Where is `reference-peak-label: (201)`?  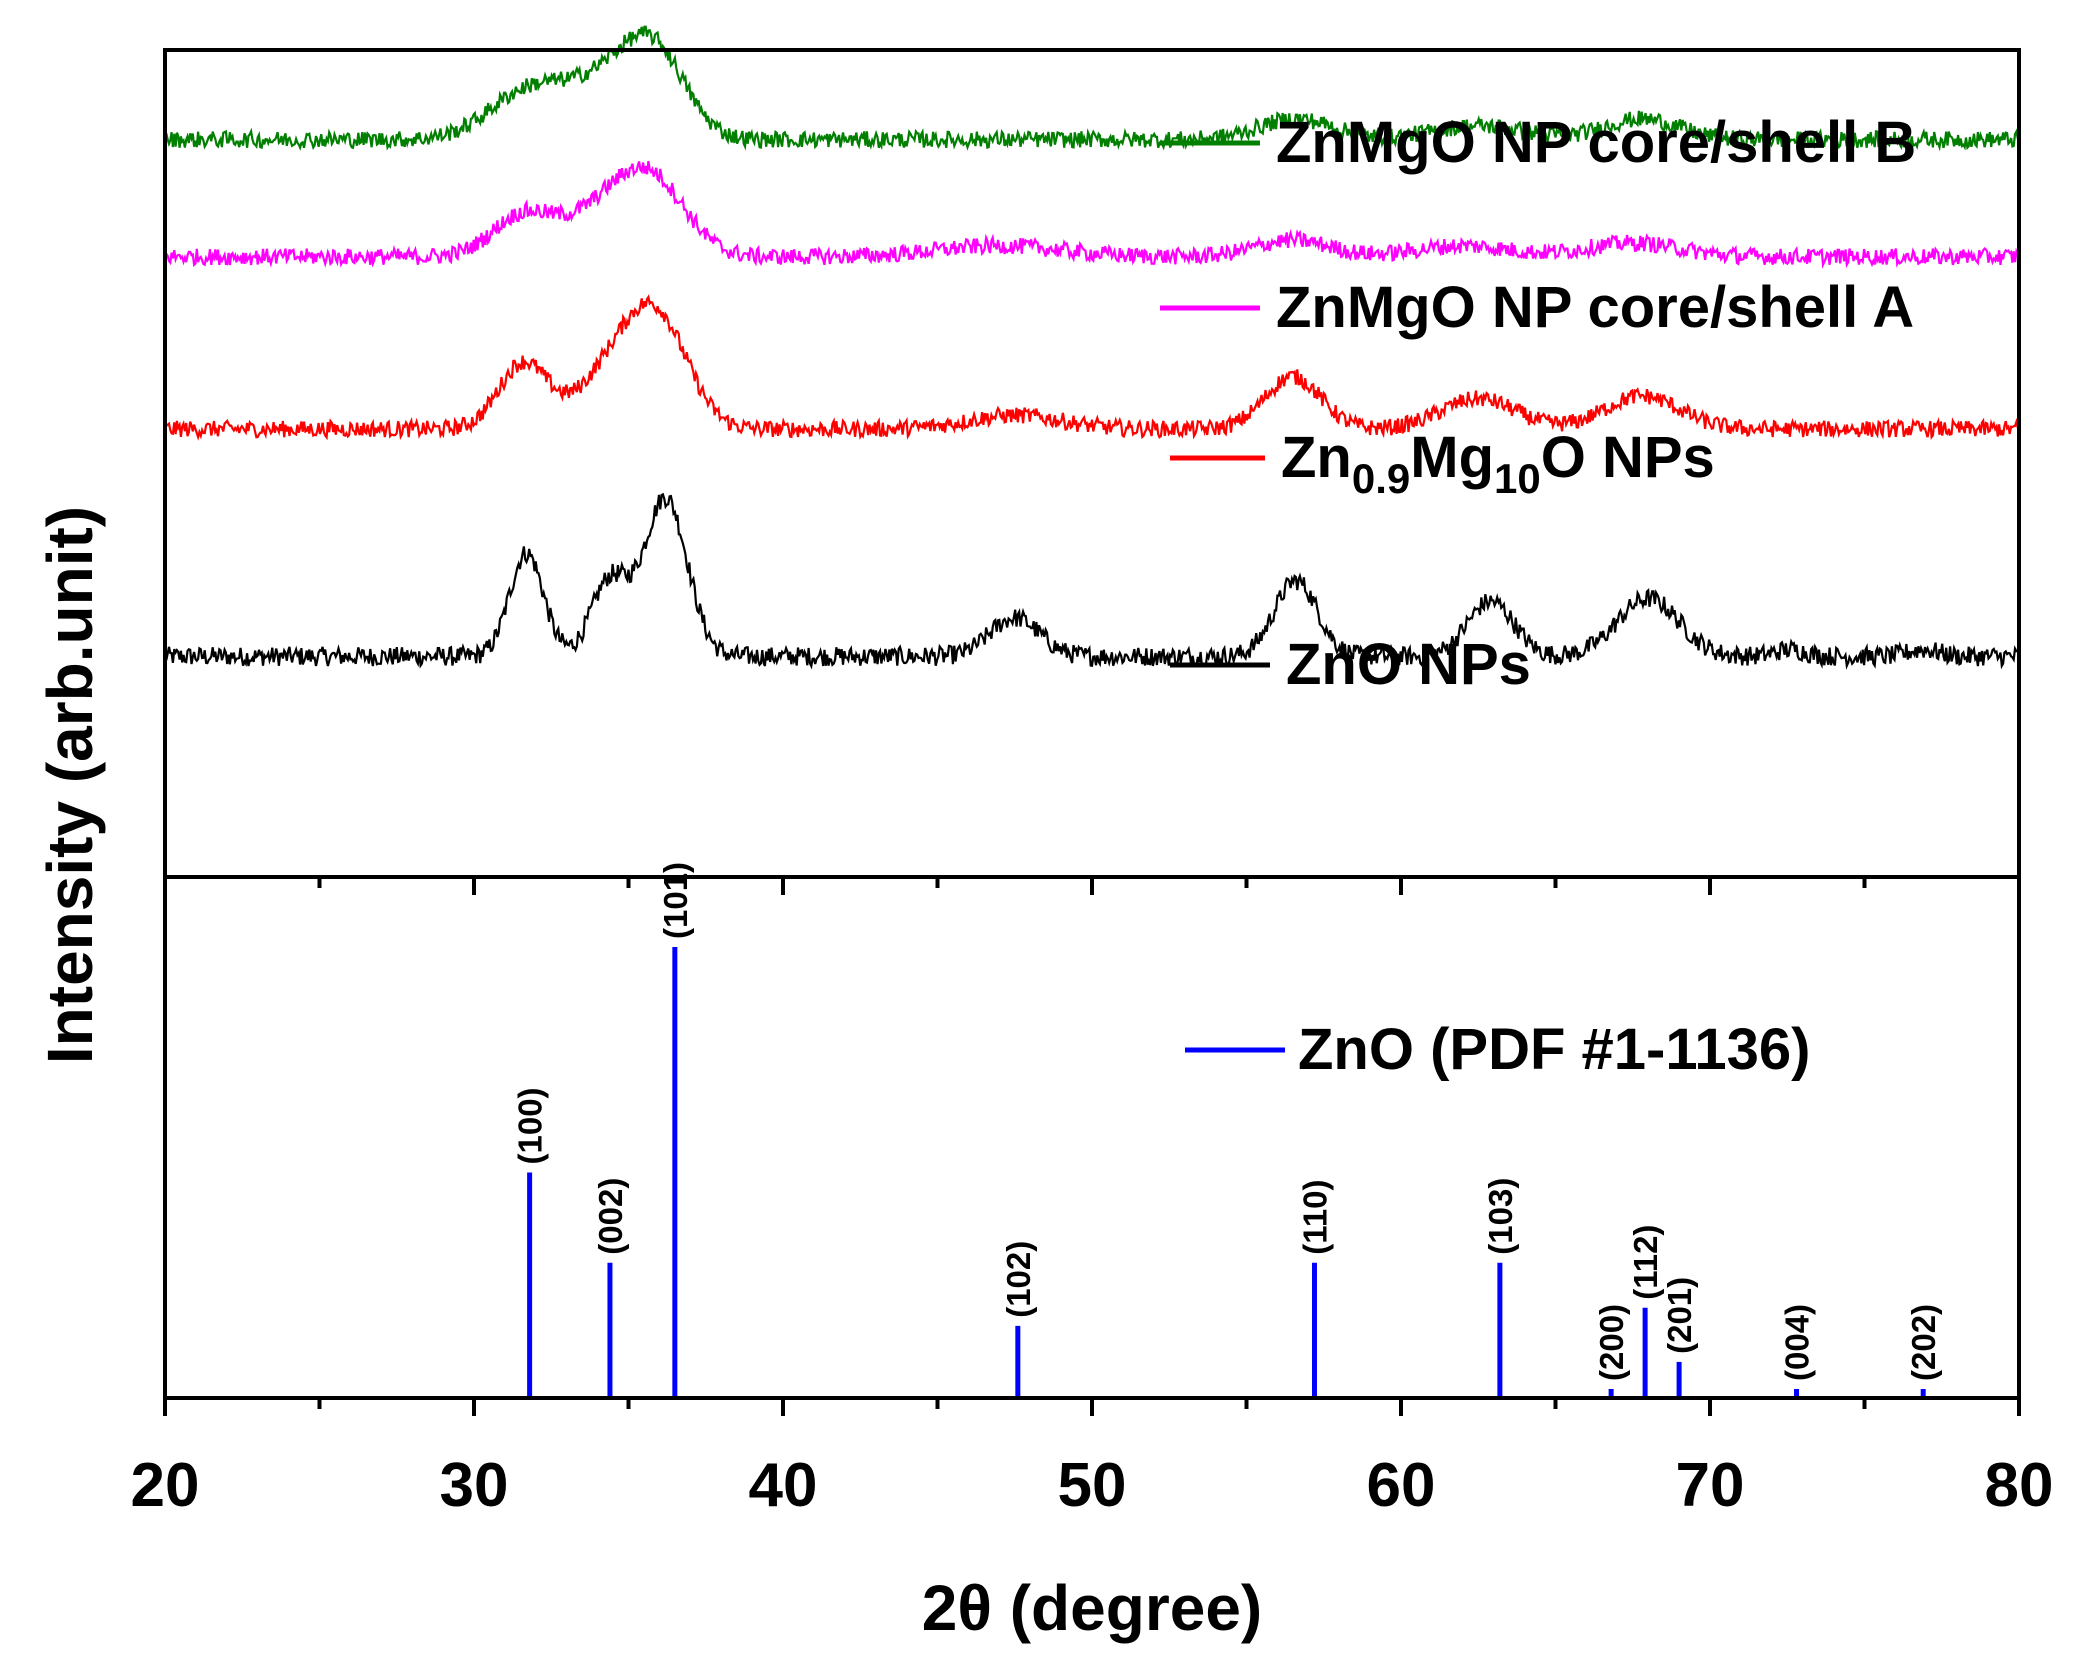 reference-peak-label: (201) is located at coordinates (1679, 1315).